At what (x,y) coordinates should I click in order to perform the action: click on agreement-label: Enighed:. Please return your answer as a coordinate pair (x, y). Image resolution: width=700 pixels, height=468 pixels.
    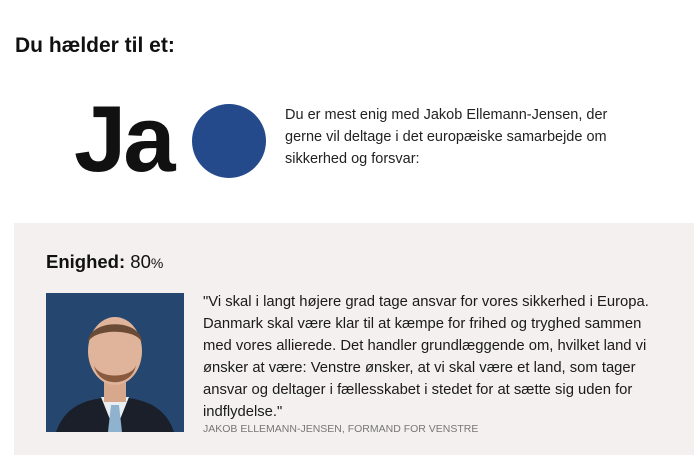
    Looking at the image, I should click on (86, 261).